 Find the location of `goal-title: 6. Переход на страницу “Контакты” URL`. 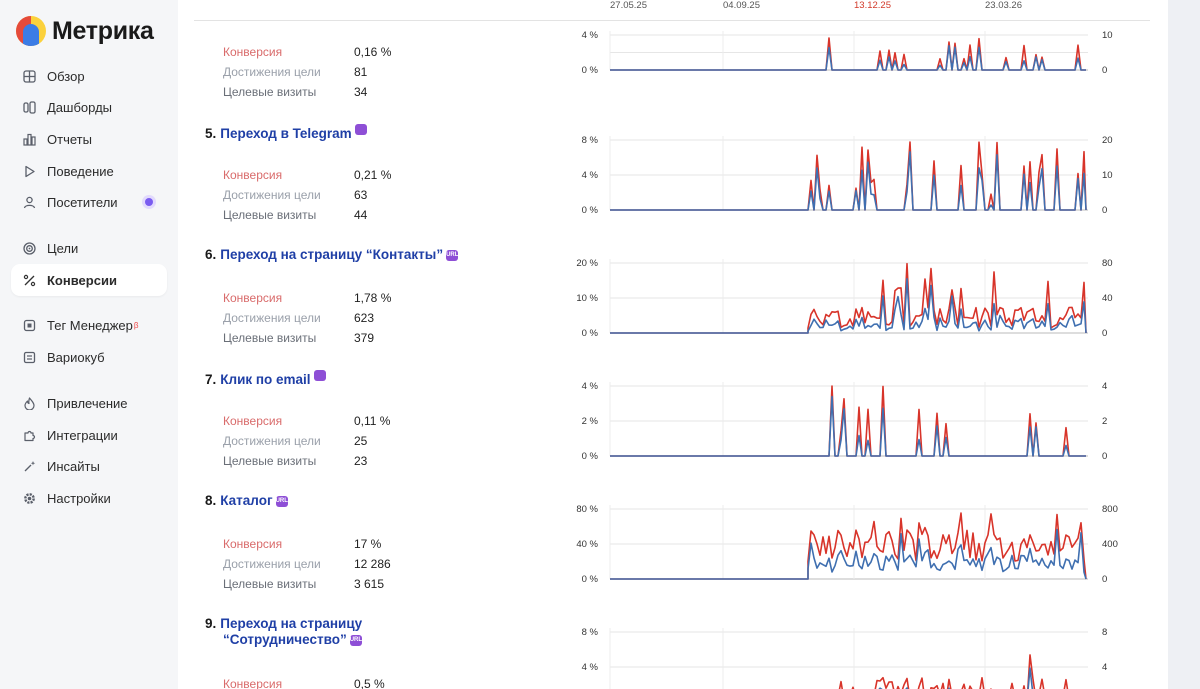

goal-title: 6. Переход на страницу “Контакты” URL is located at coordinates (331, 255).